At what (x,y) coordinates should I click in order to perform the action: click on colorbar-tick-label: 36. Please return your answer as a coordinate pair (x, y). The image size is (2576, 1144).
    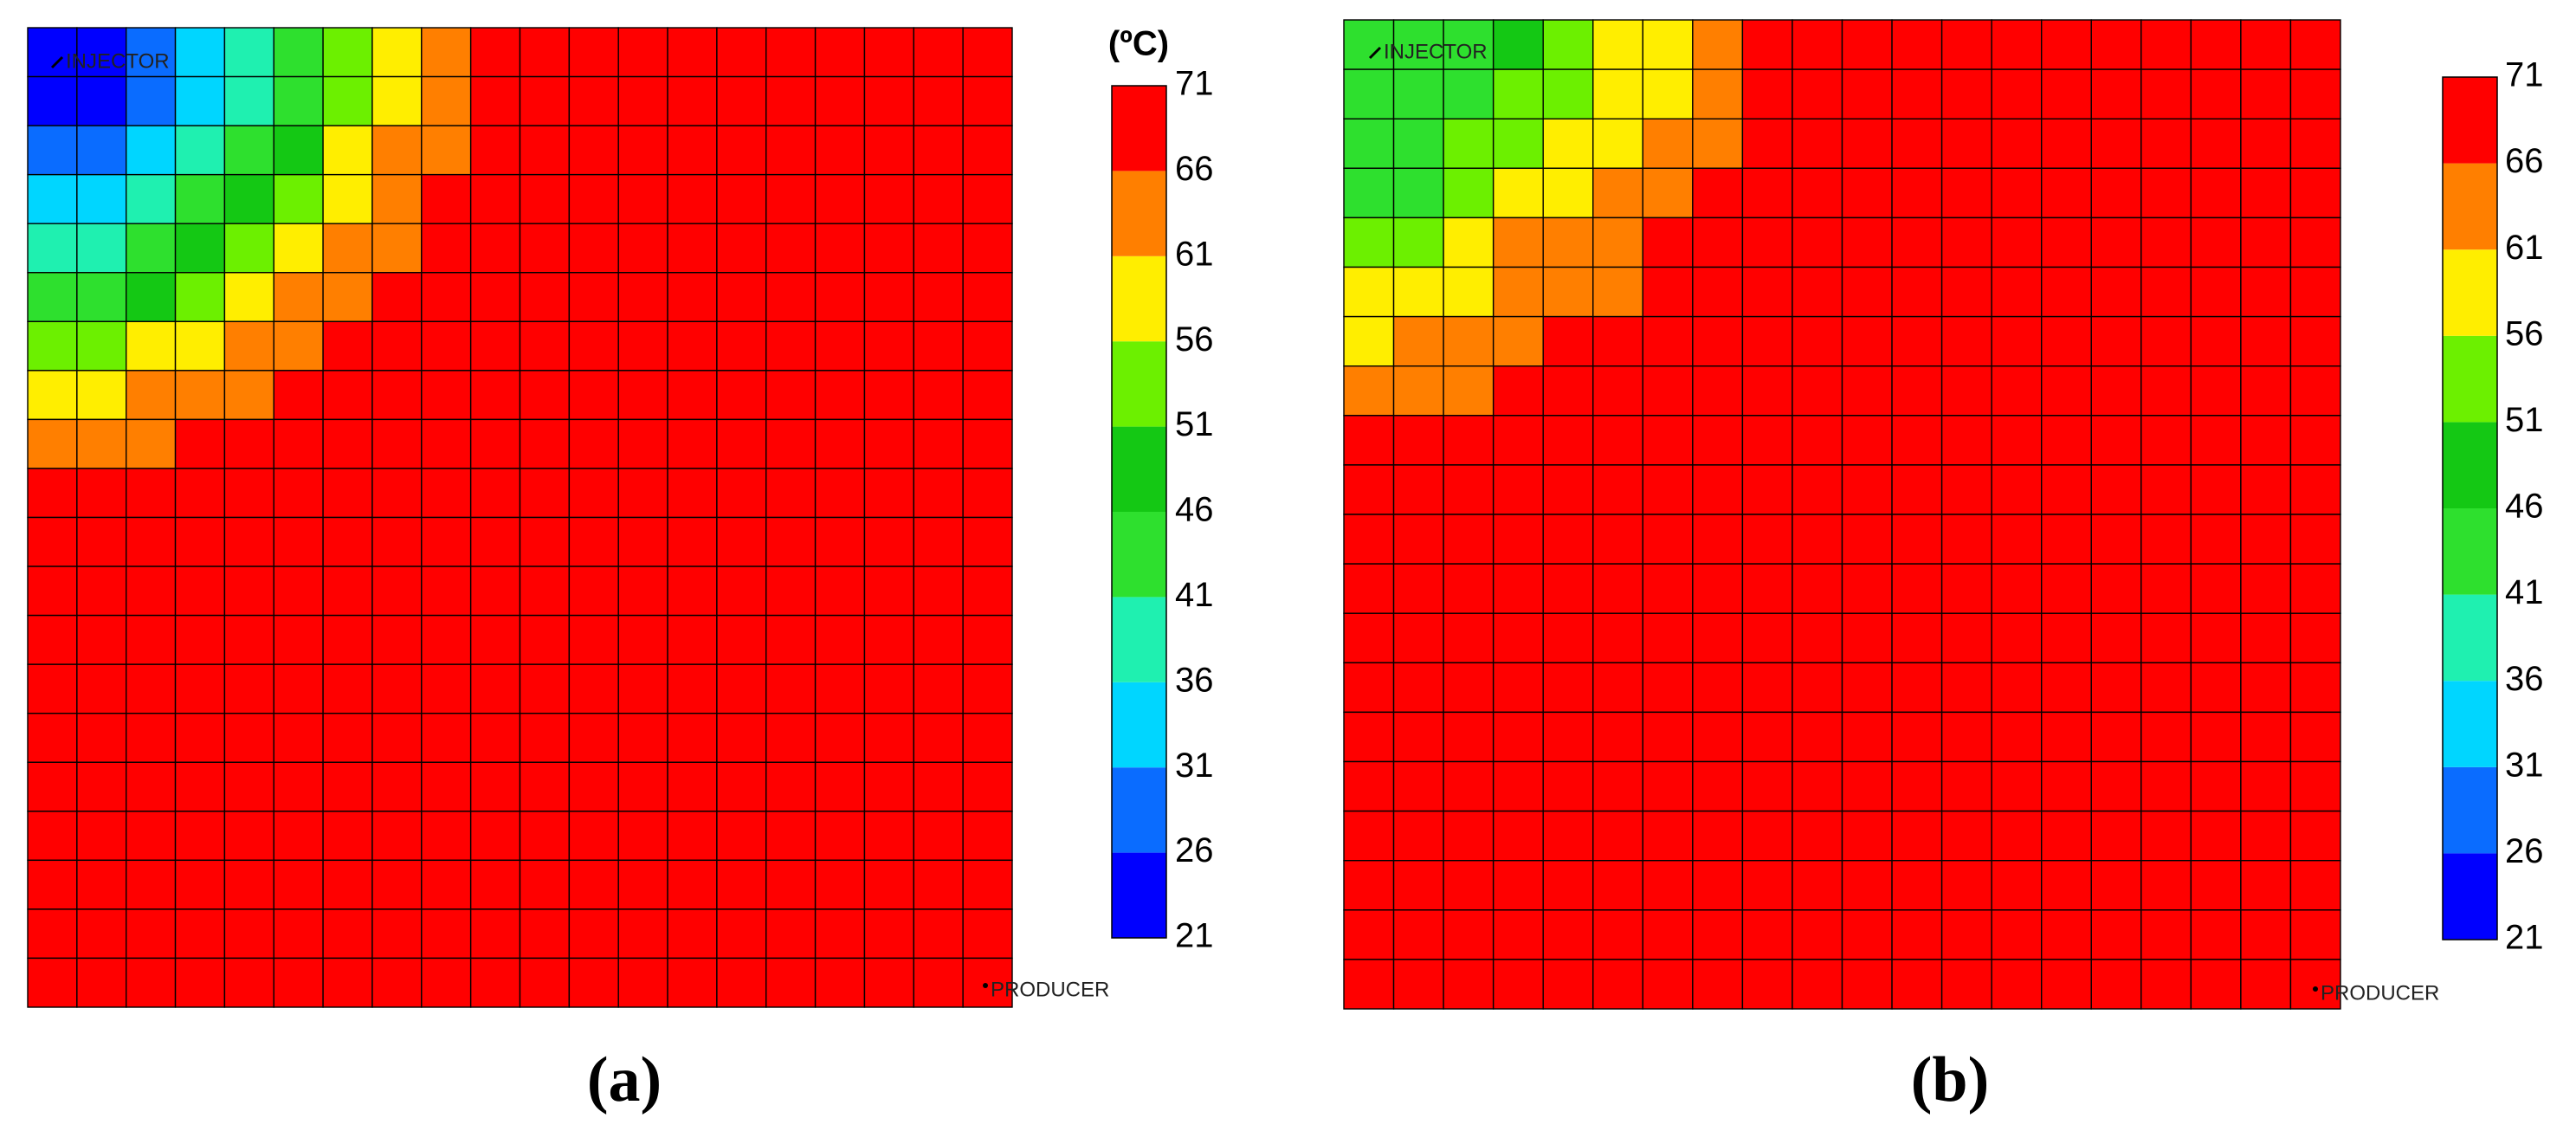
    Looking at the image, I should click on (1194, 680).